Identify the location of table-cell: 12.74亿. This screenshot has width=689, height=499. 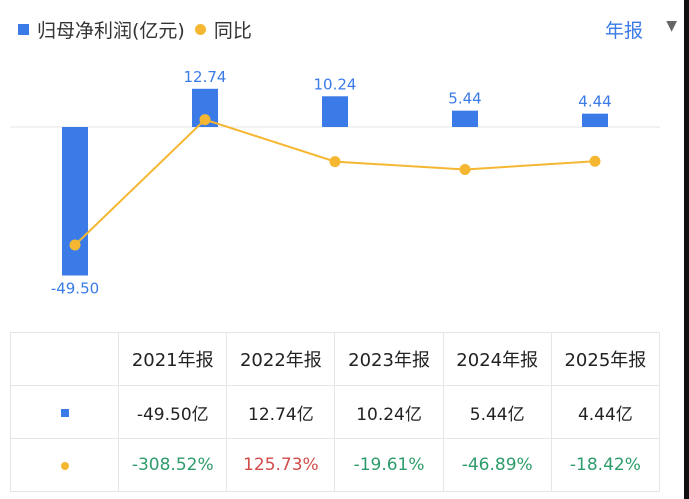
(281, 412).